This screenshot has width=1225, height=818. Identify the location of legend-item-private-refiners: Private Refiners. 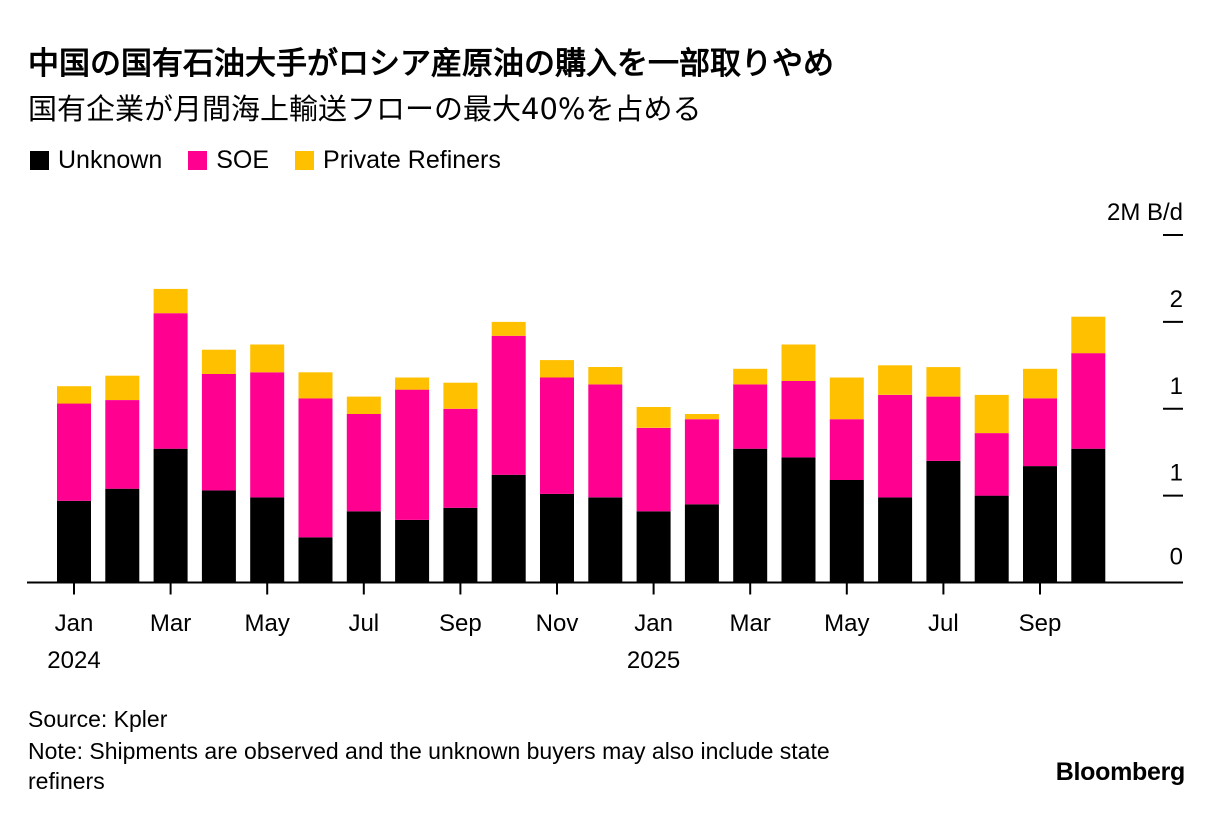
(398, 160).